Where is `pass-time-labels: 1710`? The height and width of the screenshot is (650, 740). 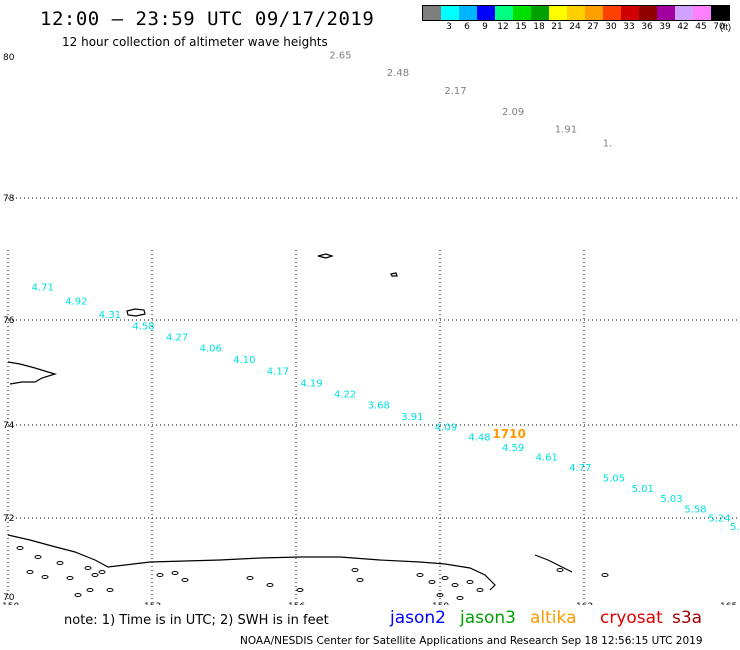 pass-time-labels: 1710 is located at coordinates (508, 434).